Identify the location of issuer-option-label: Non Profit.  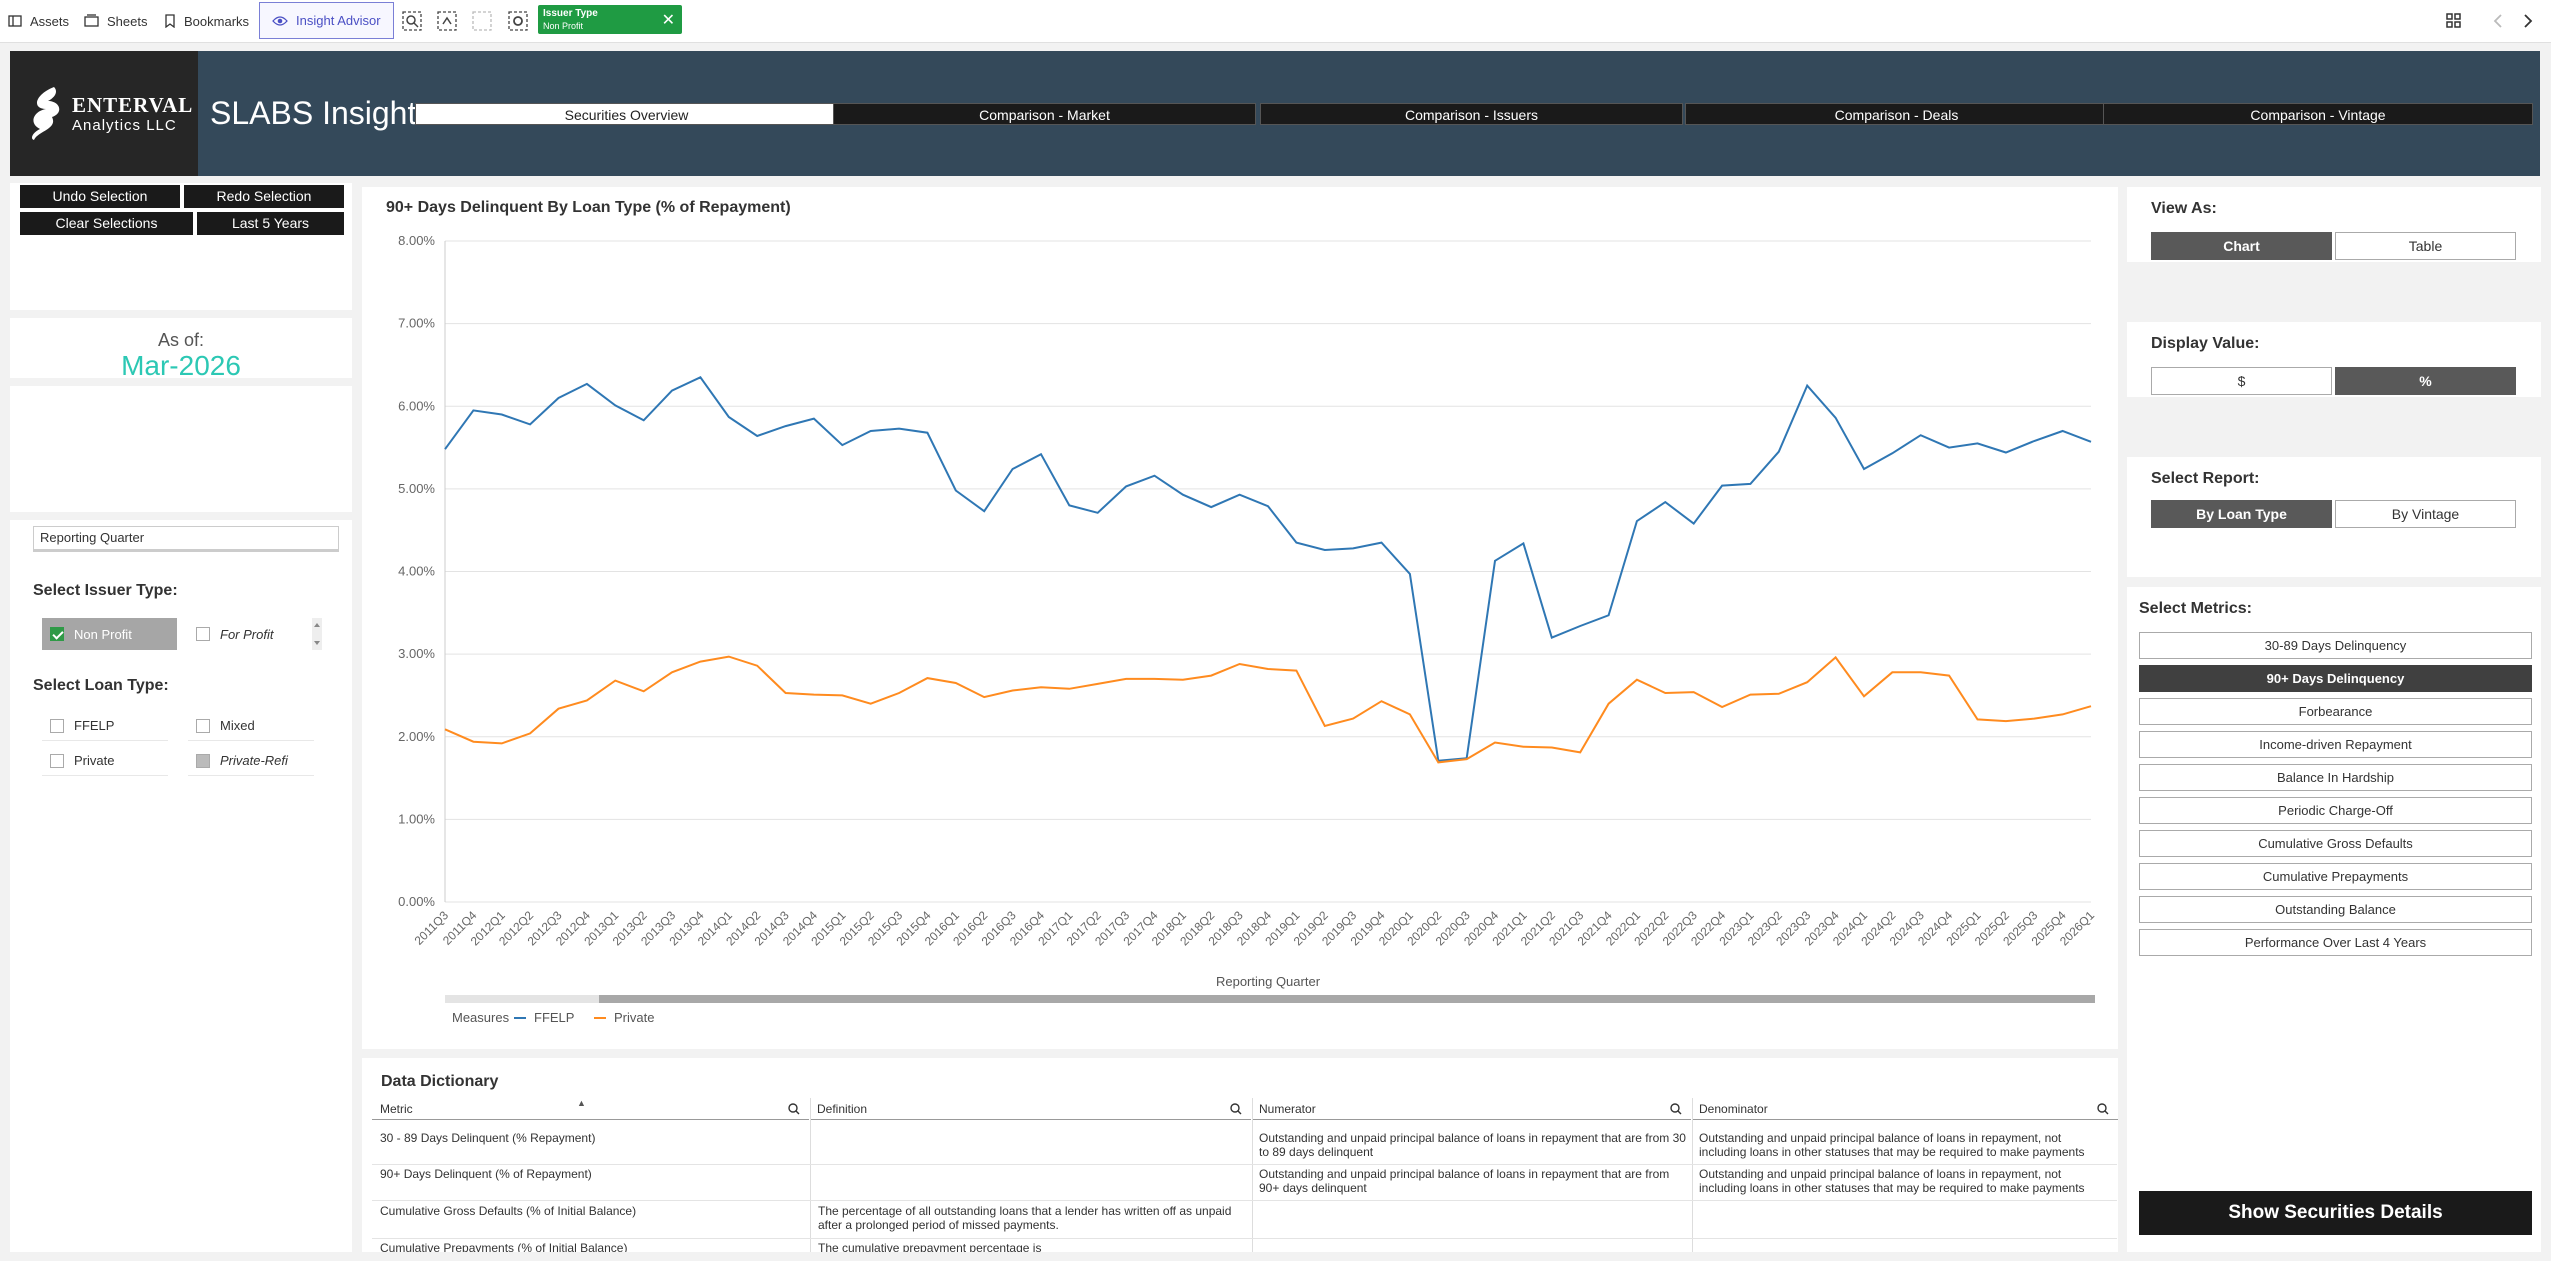
(103, 634).